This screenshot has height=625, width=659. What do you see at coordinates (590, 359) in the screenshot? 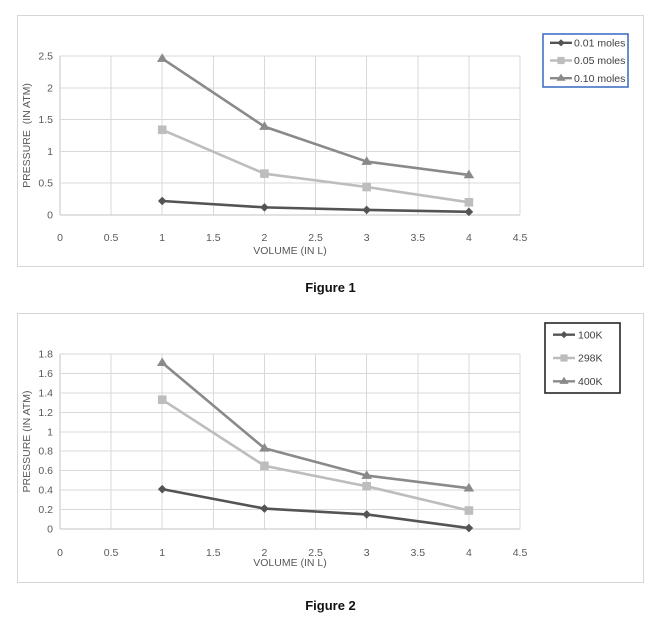
I see `legend-label: 298K` at bounding box center [590, 359].